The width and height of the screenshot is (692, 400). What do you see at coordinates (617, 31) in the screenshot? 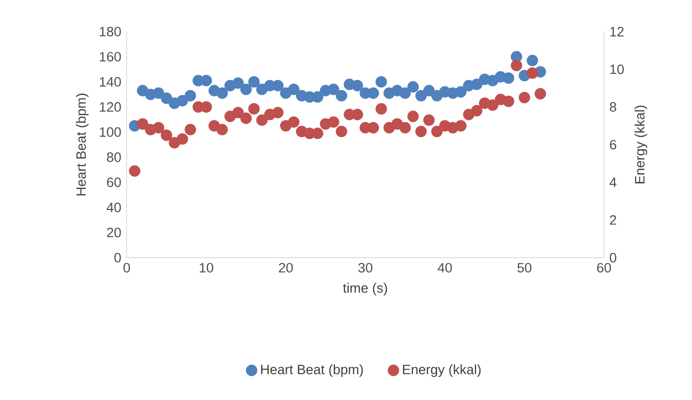
I see `y2-tick-label: 12` at bounding box center [617, 31].